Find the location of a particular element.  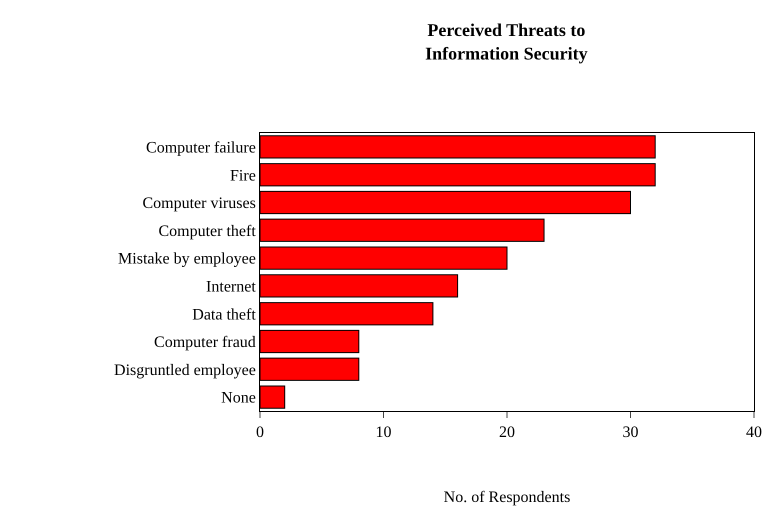

y-tick-label: Data theft is located at coordinates (224, 315).